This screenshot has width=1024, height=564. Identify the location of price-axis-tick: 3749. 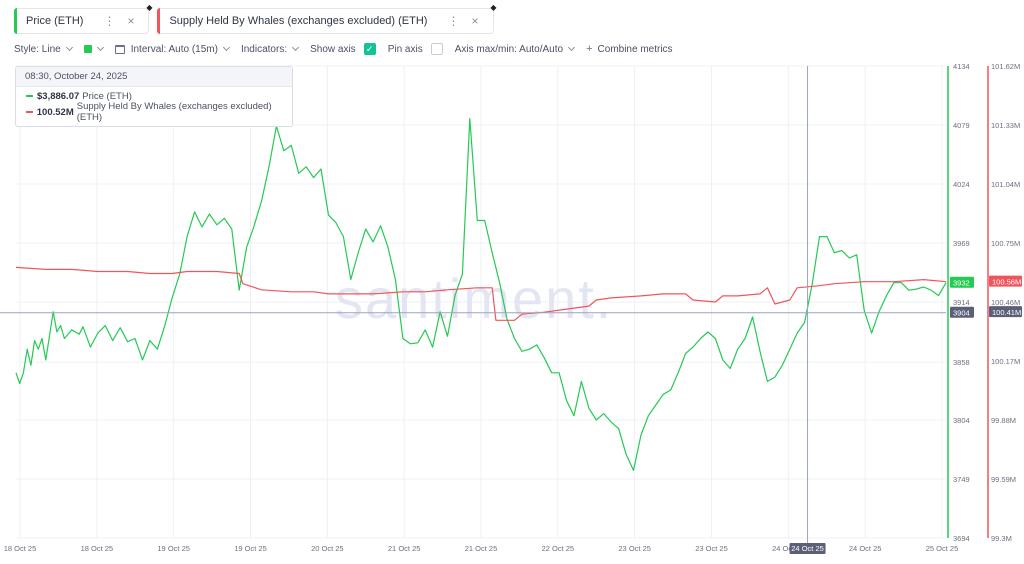
(961, 479).